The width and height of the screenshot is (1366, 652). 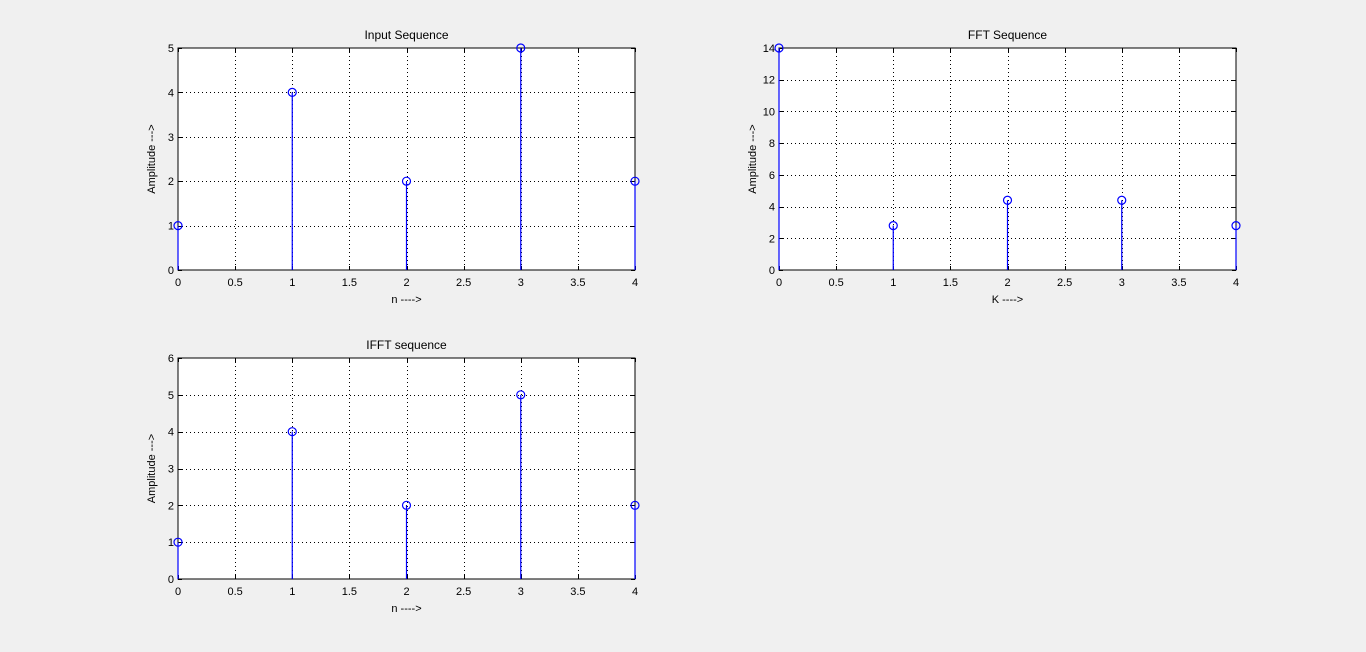 What do you see at coordinates (772, 144) in the screenshot?
I see `y-tick-label: 8` at bounding box center [772, 144].